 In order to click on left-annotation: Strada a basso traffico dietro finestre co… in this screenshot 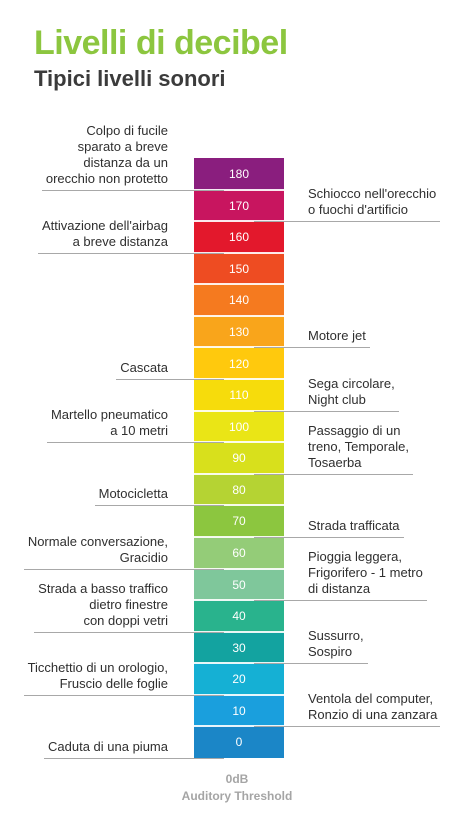, I will do `click(103, 604)`.